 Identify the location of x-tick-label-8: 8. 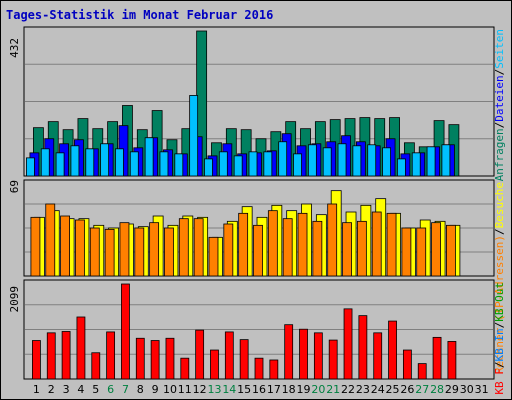
(140, 389).